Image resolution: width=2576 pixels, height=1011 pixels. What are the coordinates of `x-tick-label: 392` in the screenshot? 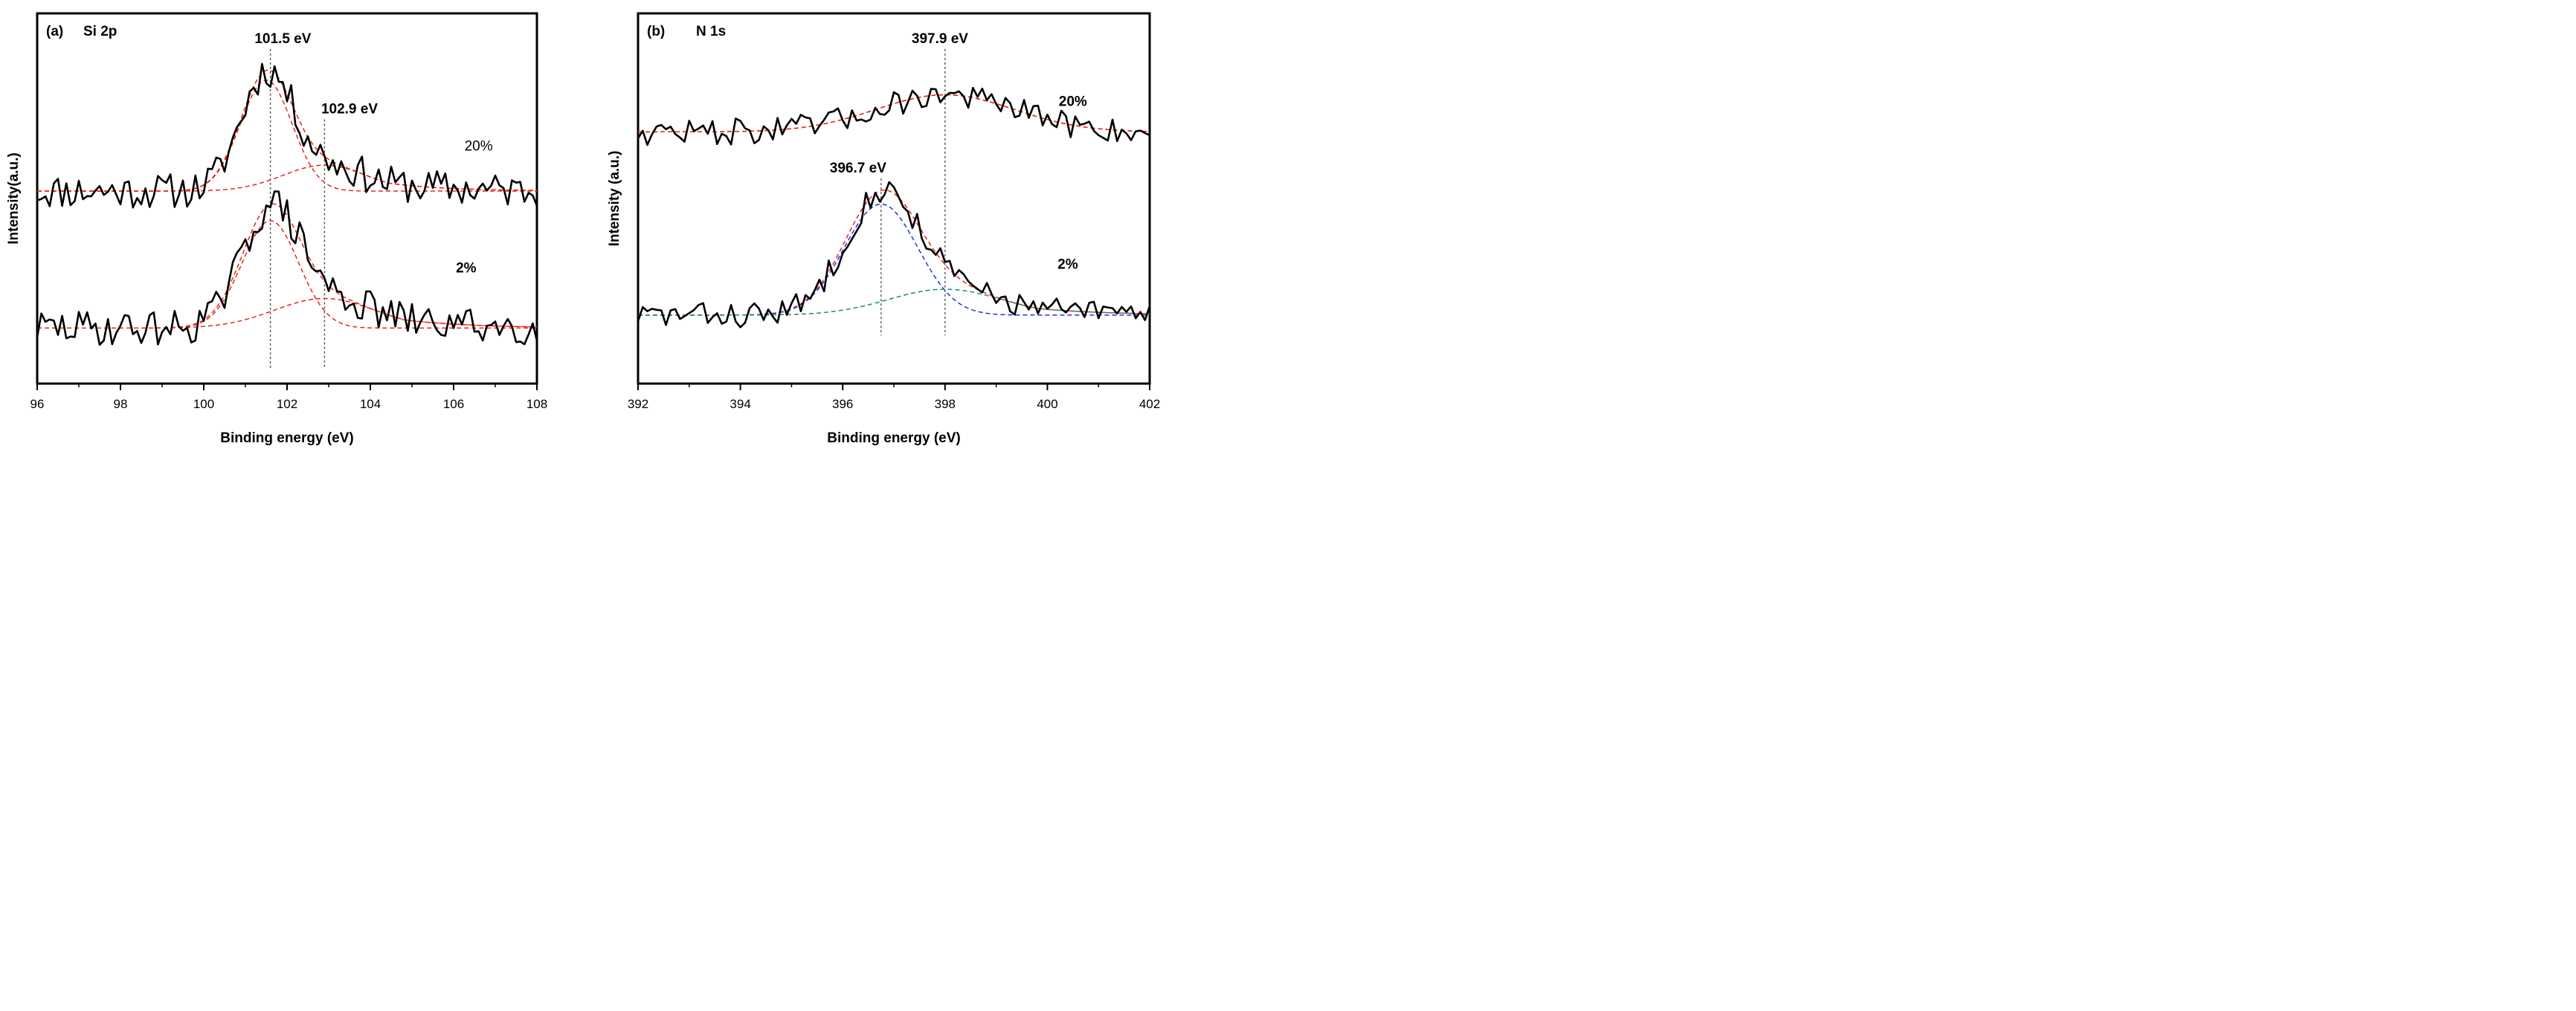 It's located at (638, 404).